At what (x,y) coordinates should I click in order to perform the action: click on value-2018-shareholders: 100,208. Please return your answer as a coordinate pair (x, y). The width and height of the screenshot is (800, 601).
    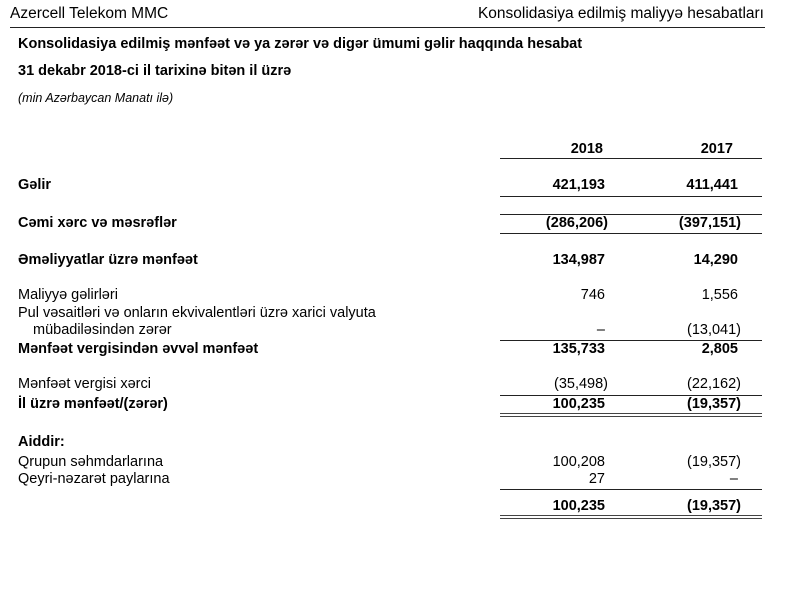
    Looking at the image, I should click on (578, 462).